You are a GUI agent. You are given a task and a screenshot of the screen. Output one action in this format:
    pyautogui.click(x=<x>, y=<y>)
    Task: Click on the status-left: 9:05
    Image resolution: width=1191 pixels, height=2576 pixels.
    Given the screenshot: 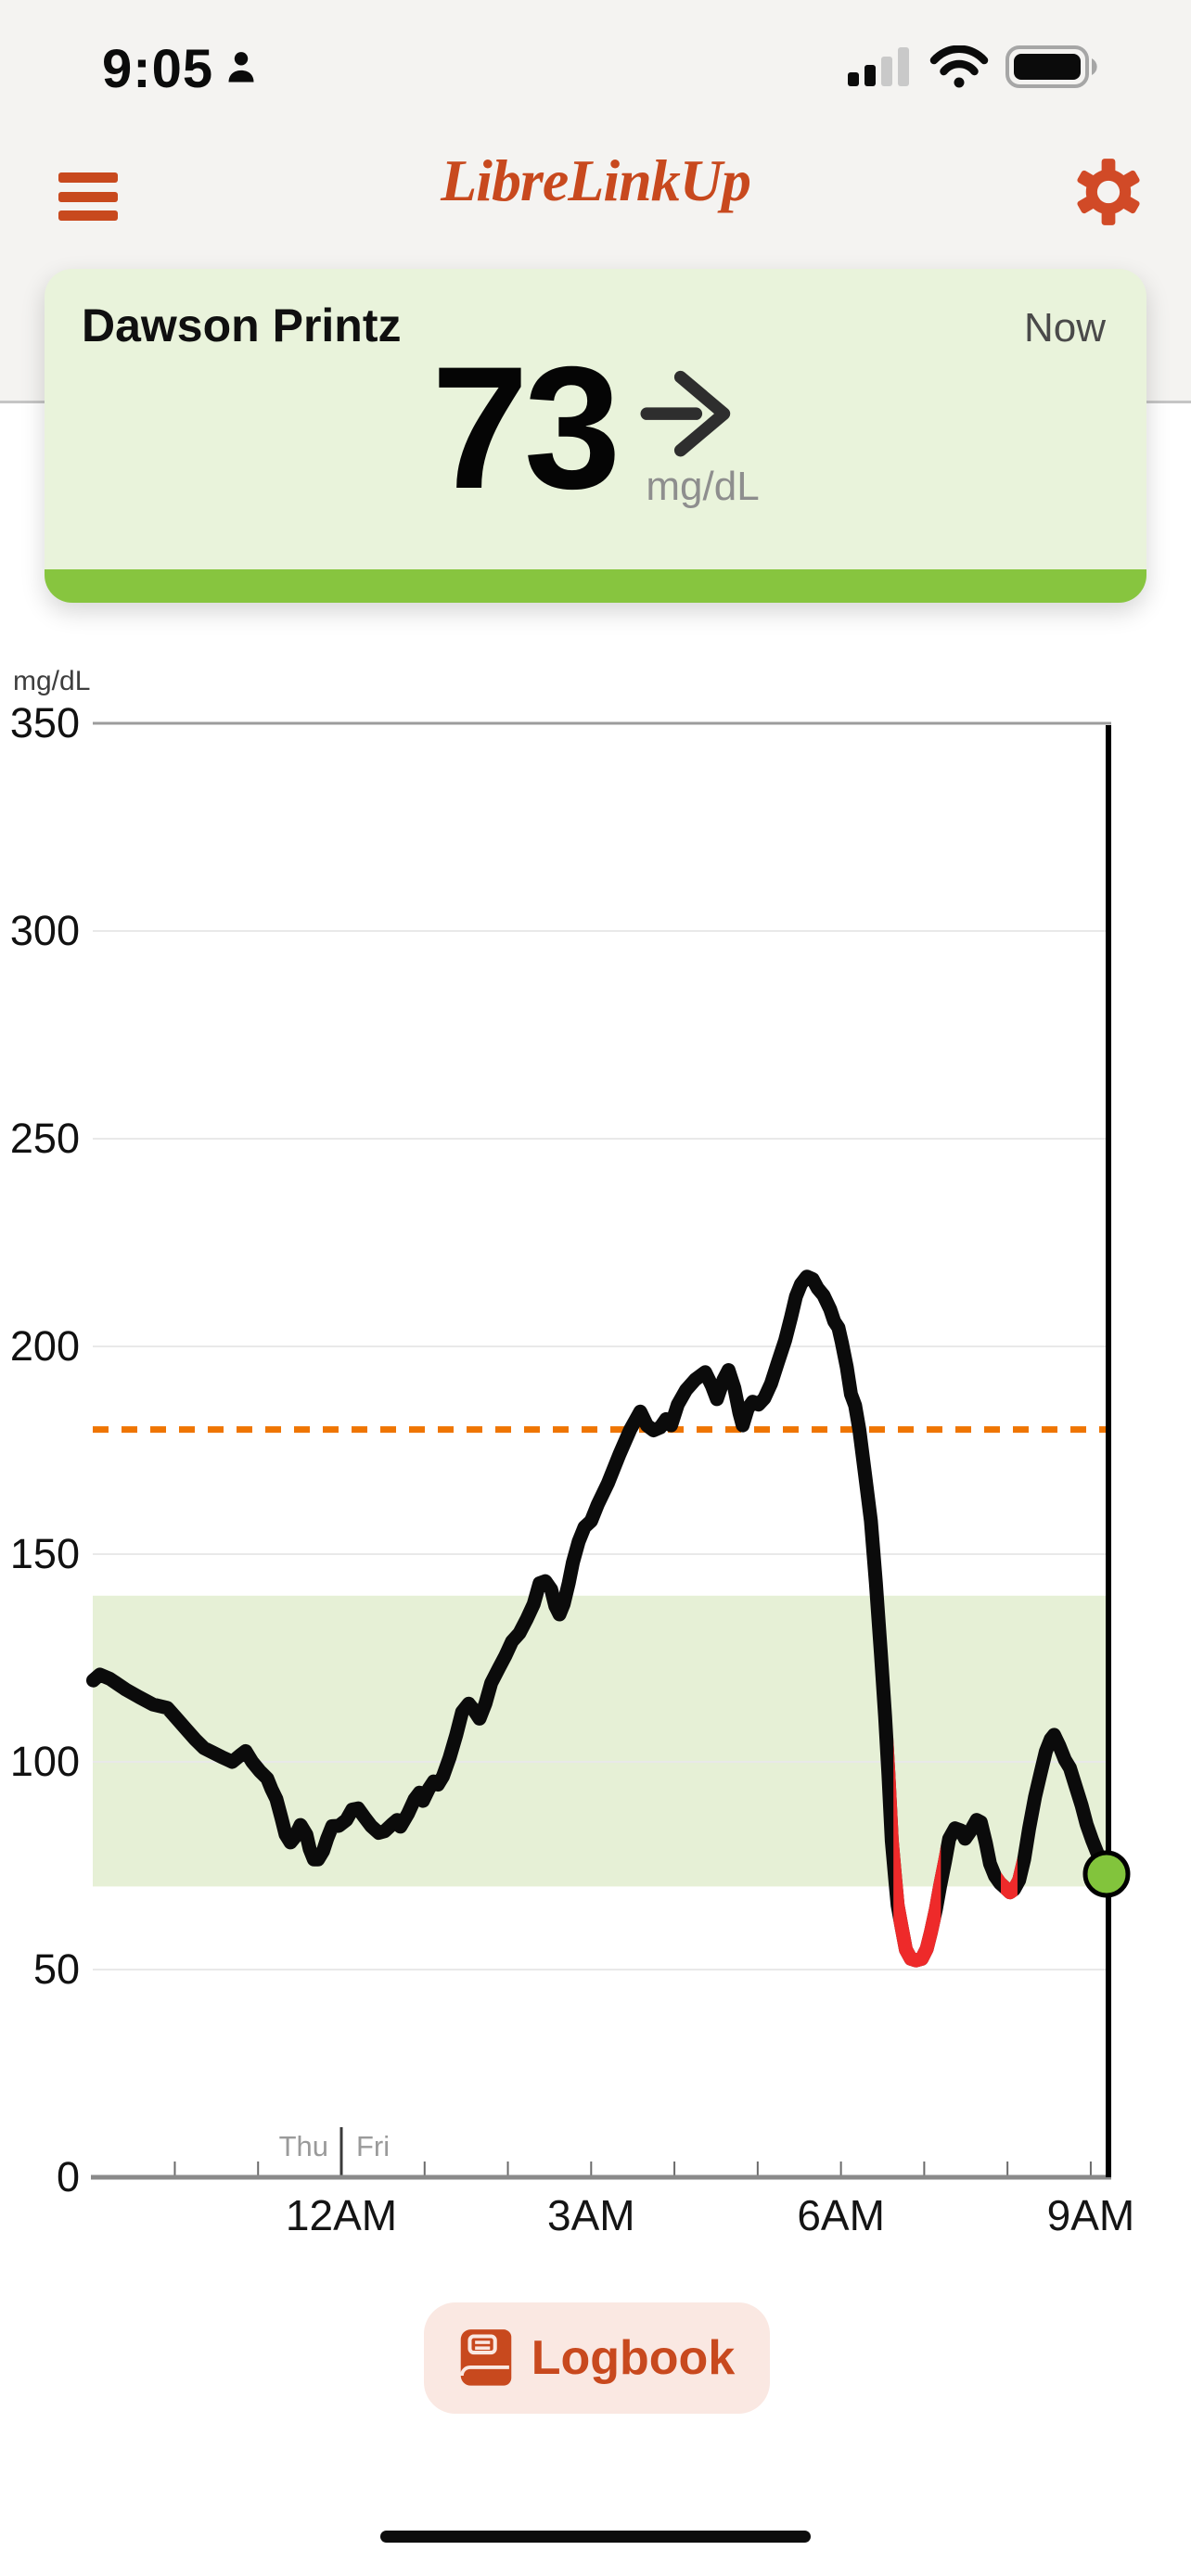 What is the action you would take?
    pyautogui.click(x=180, y=69)
    